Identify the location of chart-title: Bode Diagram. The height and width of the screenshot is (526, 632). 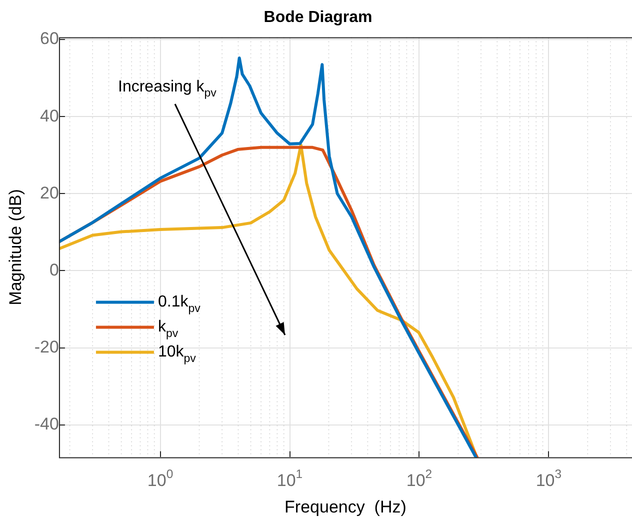
(318, 17).